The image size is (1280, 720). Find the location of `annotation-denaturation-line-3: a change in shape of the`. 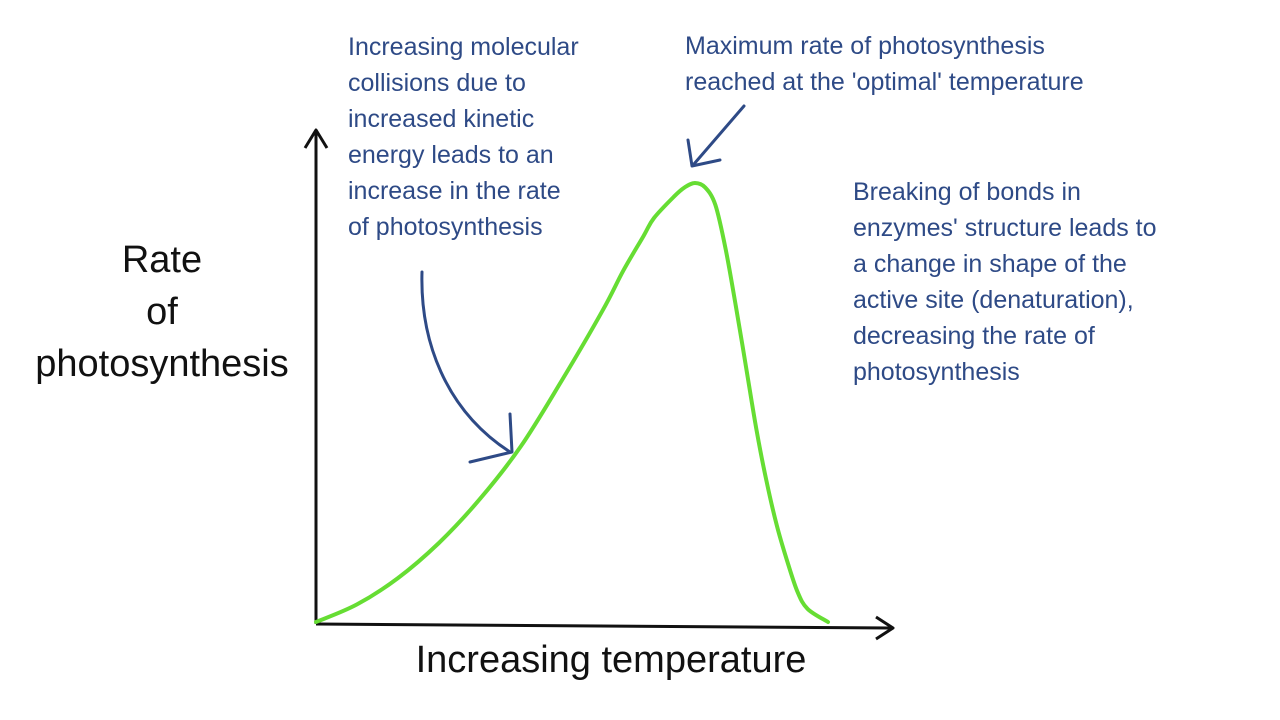

annotation-denaturation-line-3: a change in shape of the is located at coordinates (990, 264).